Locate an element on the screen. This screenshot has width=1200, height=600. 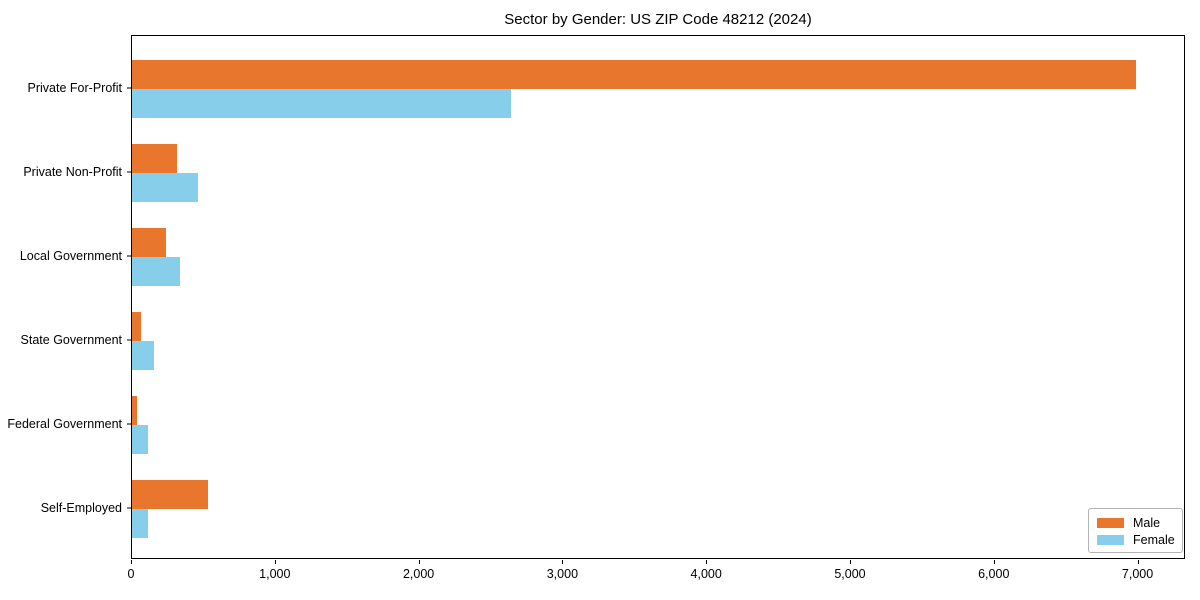
y-tick-label: Private For-Profit is located at coordinates (74, 88).